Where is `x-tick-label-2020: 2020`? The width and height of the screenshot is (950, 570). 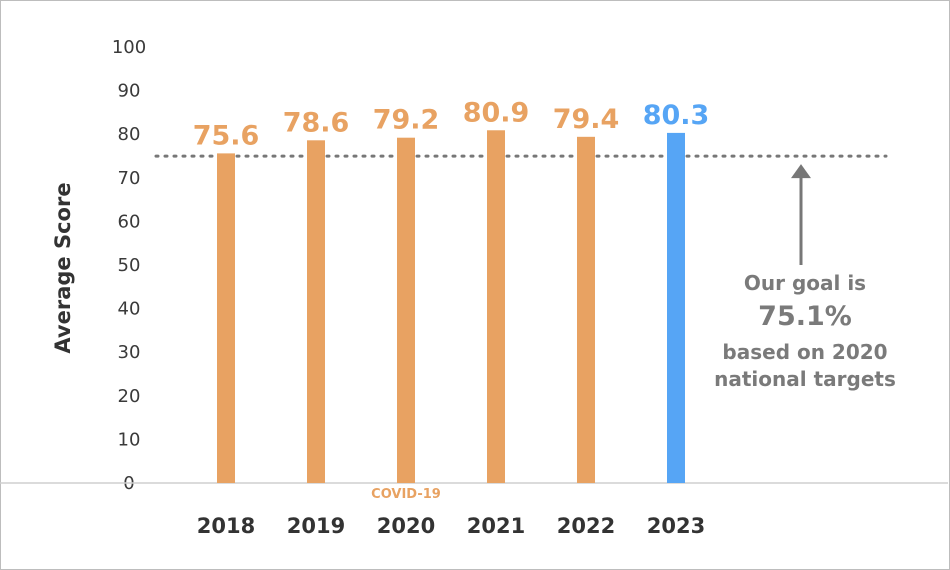
x-tick-label-2020: 2020 is located at coordinates (406, 526).